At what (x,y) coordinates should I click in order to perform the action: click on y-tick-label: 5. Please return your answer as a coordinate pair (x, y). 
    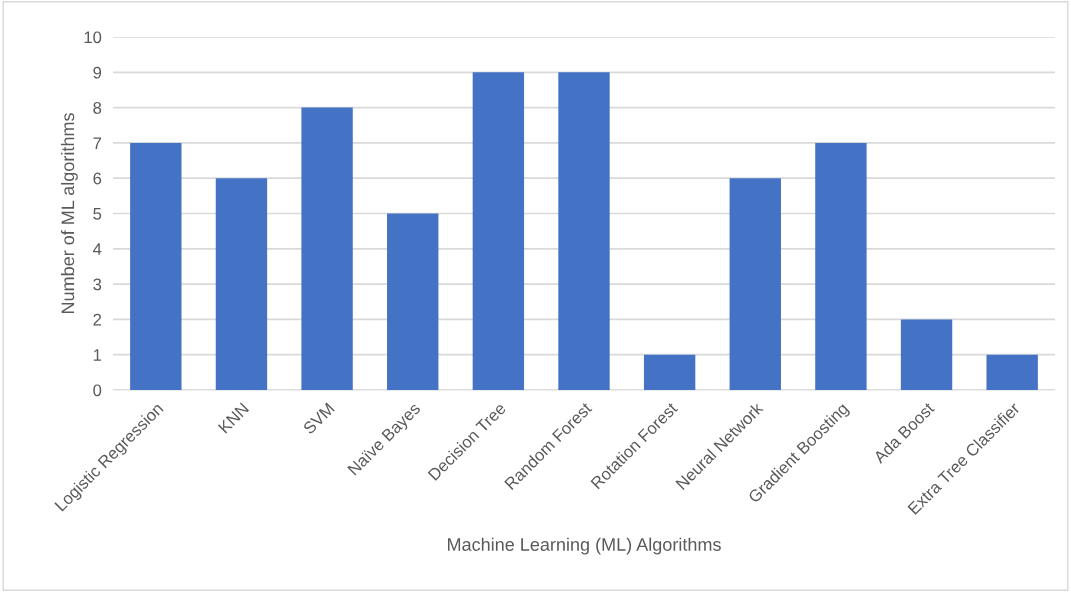
    Looking at the image, I should click on (97, 214).